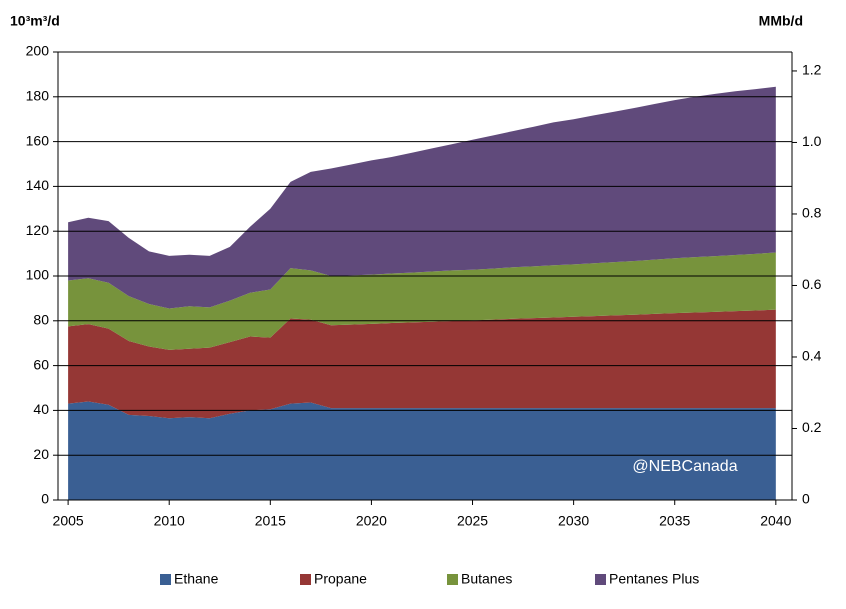 The height and width of the screenshot is (609, 846). What do you see at coordinates (812, 141) in the screenshot?
I see `y2-tick-label: 1.0` at bounding box center [812, 141].